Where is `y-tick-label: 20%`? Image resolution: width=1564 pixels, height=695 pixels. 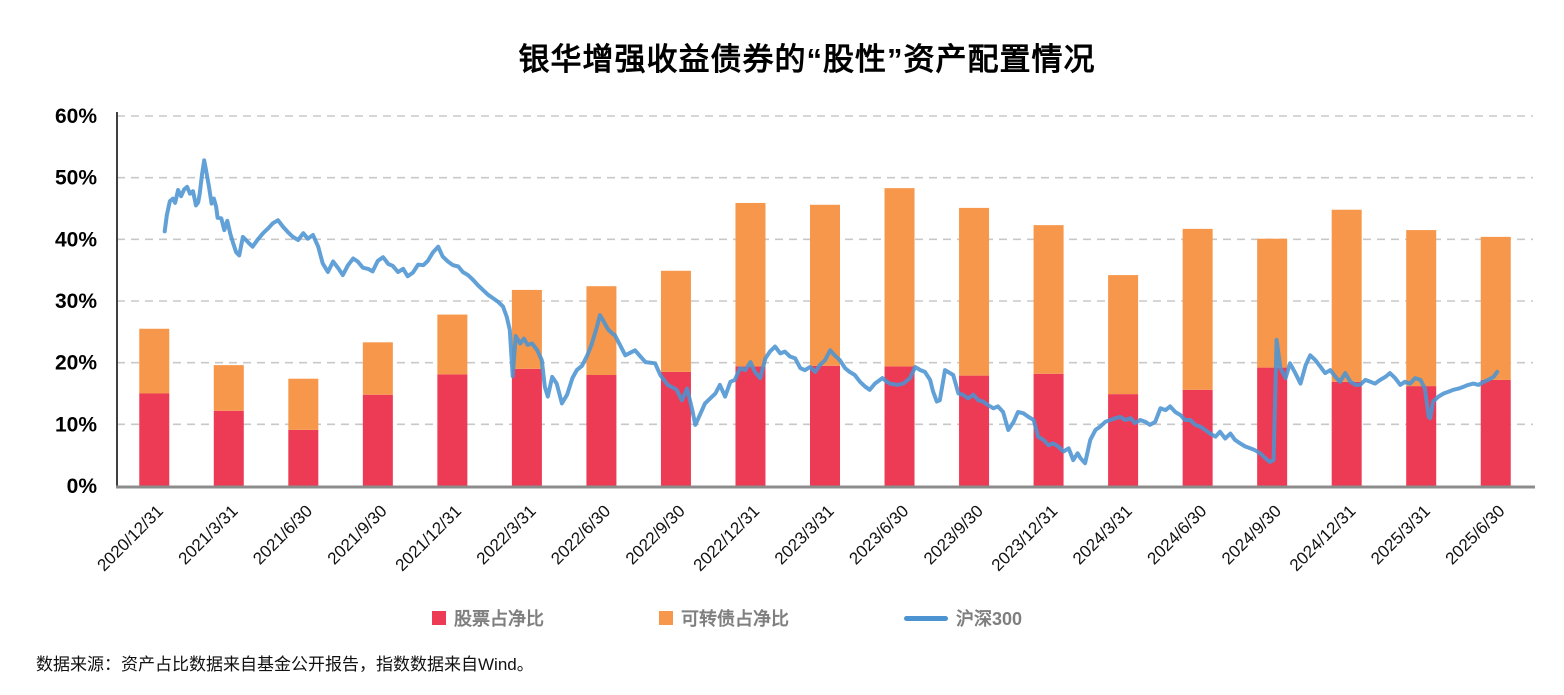 y-tick-label: 20% is located at coordinates (76, 363).